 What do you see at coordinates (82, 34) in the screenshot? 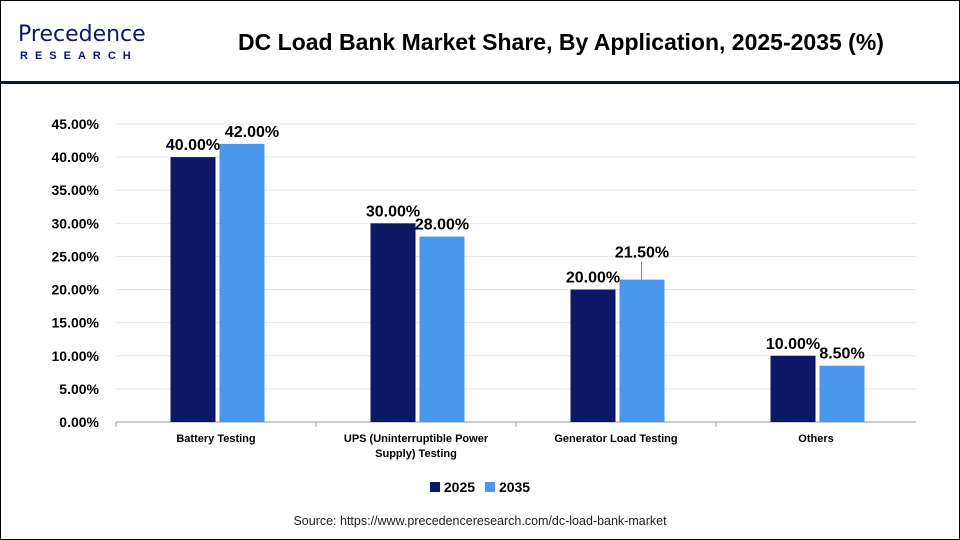
I see `svg-text: Precedence` at bounding box center [82, 34].